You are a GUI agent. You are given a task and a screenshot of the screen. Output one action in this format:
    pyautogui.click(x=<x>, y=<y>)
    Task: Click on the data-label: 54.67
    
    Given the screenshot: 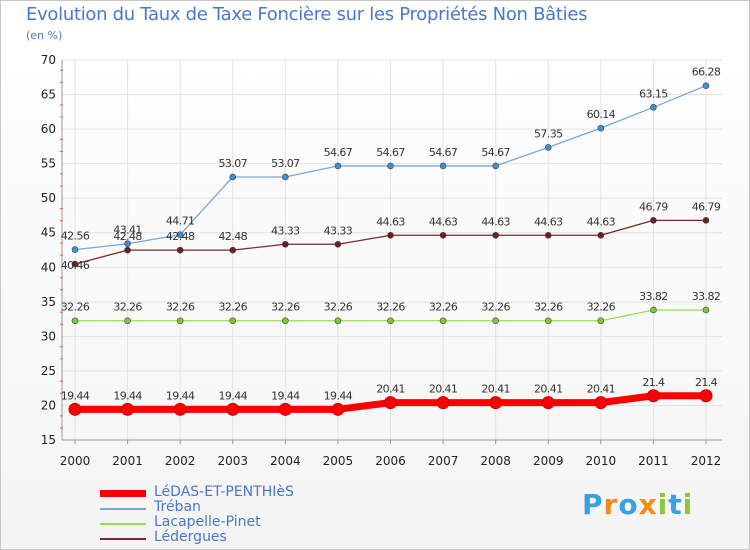 What is the action you would take?
    pyautogui.click(x=495, y=152)
    